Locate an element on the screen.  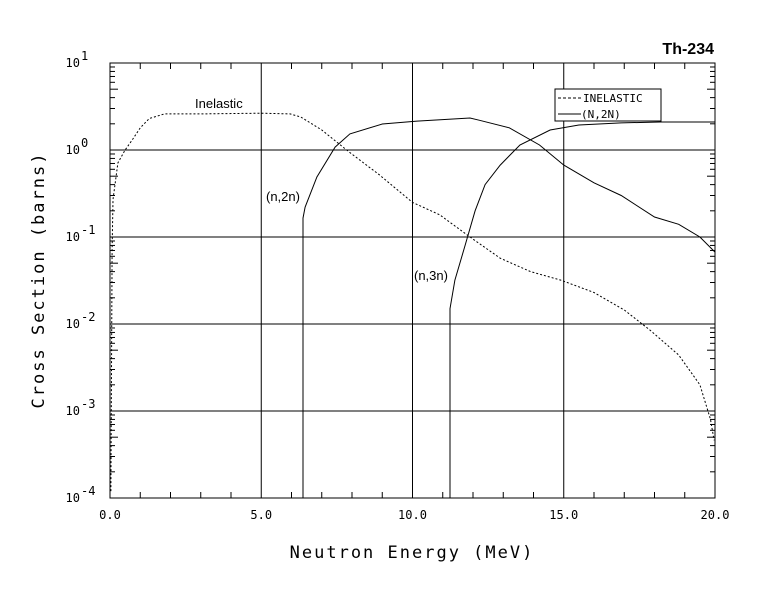
y-axis-title: Cross Section (barns) is located at coordinates (39, 280).